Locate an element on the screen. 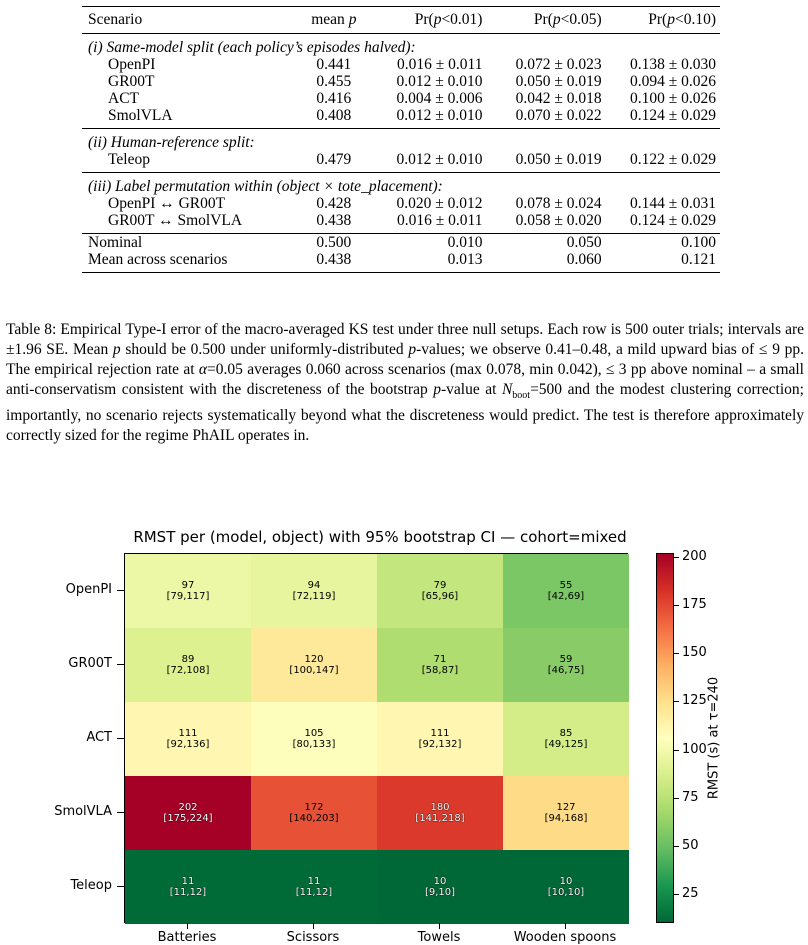 This screenshot has height=945, width=808. colorbar-tick-label: 25 is located at coordinates (690, 894).